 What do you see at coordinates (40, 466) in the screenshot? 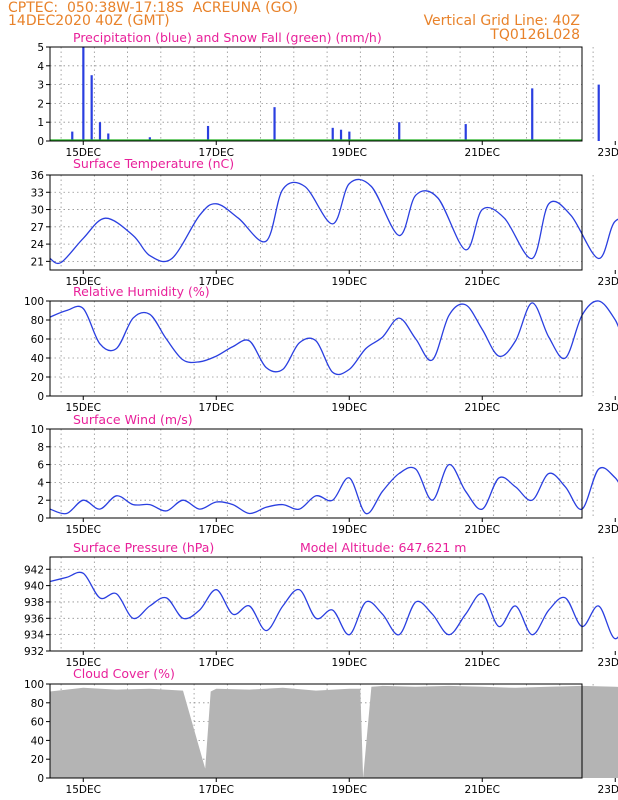
I see `y-tick-label: 6` at bounding box center [40, 466].